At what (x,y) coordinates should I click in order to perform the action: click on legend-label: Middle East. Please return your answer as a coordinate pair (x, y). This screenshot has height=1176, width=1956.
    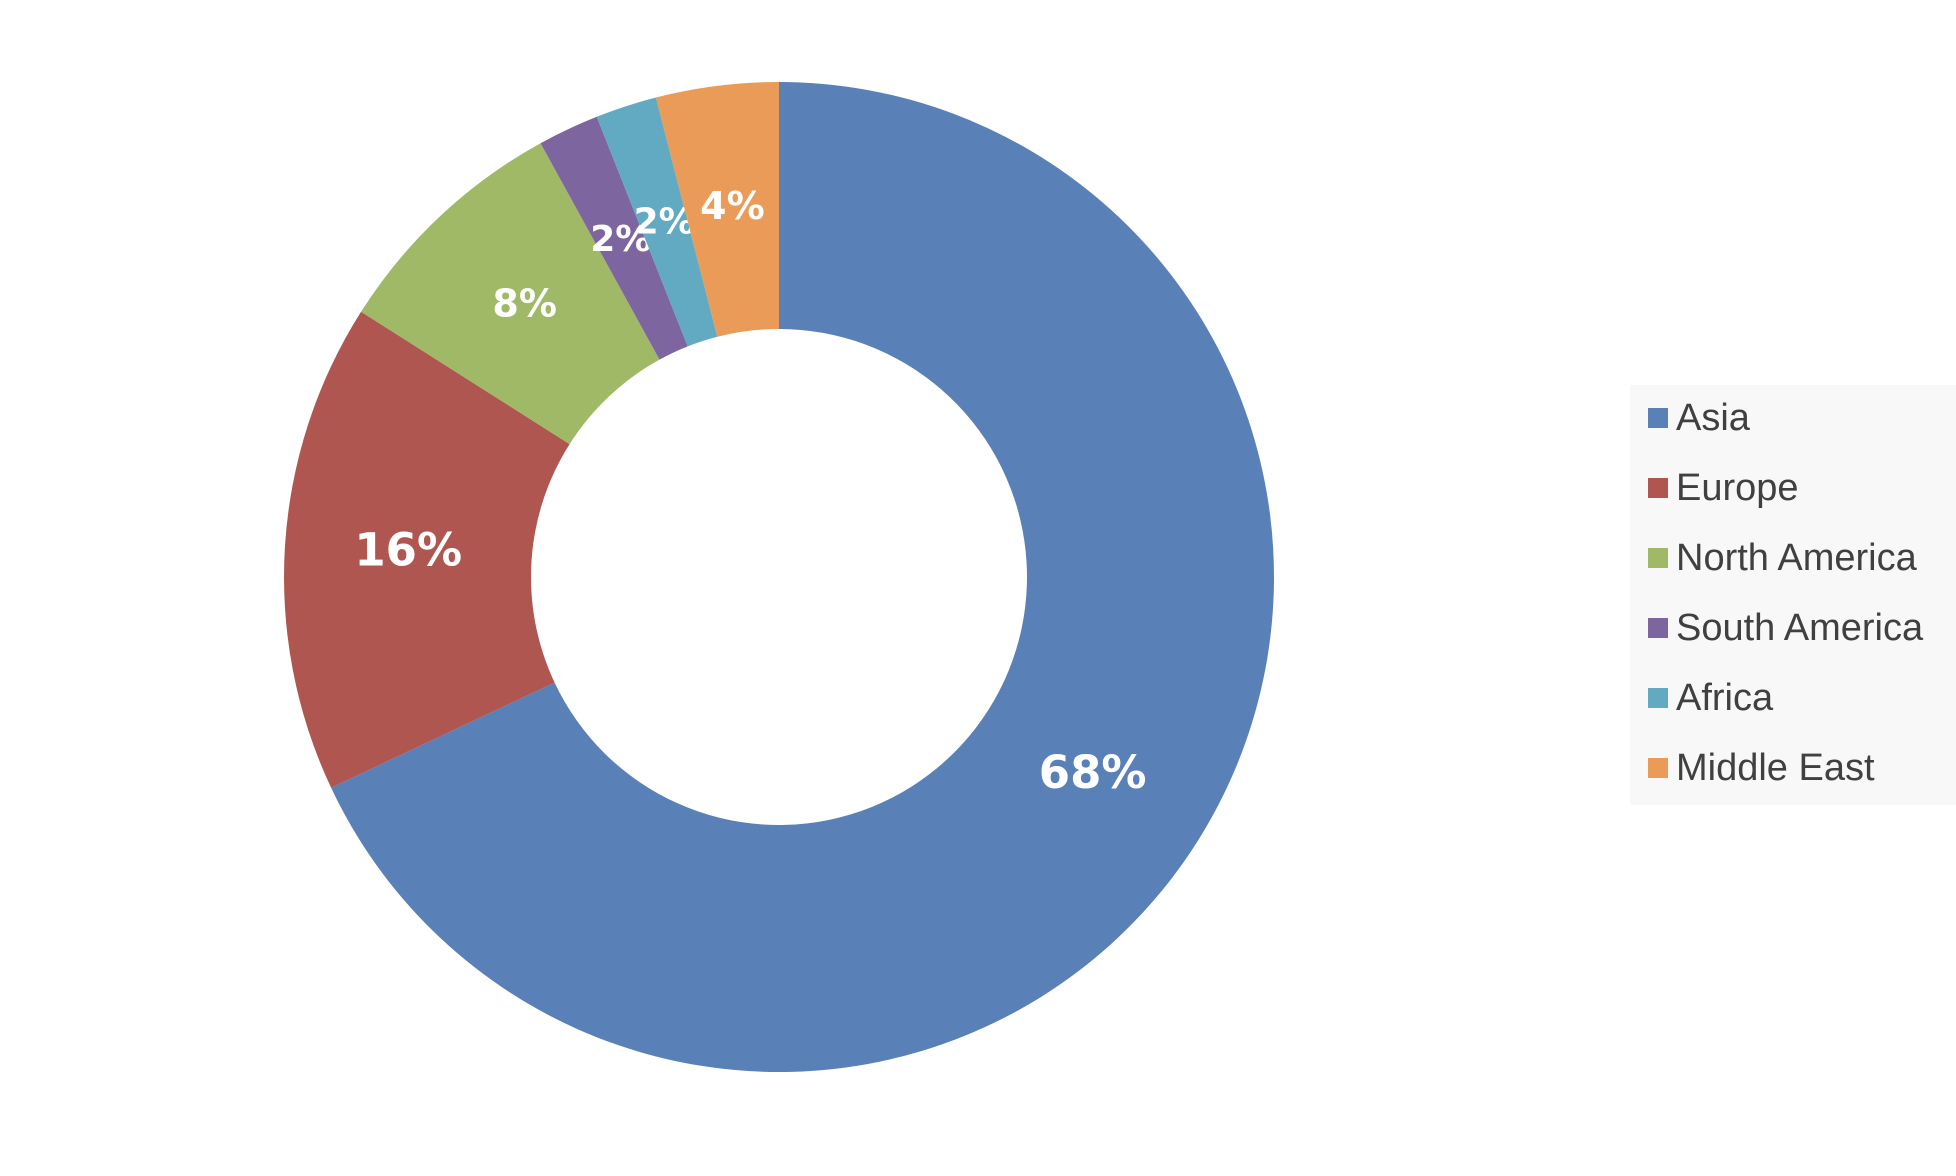
    Looking at the image, I should click on (1775, 768).